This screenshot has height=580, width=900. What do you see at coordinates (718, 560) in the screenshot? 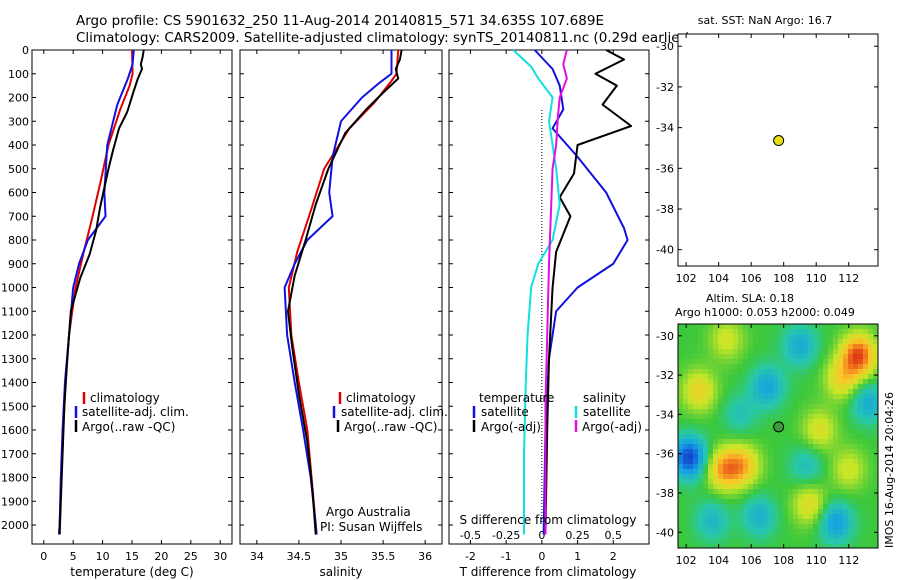
I see `lon-tick-label: 104` at bounding box center [718, 560].